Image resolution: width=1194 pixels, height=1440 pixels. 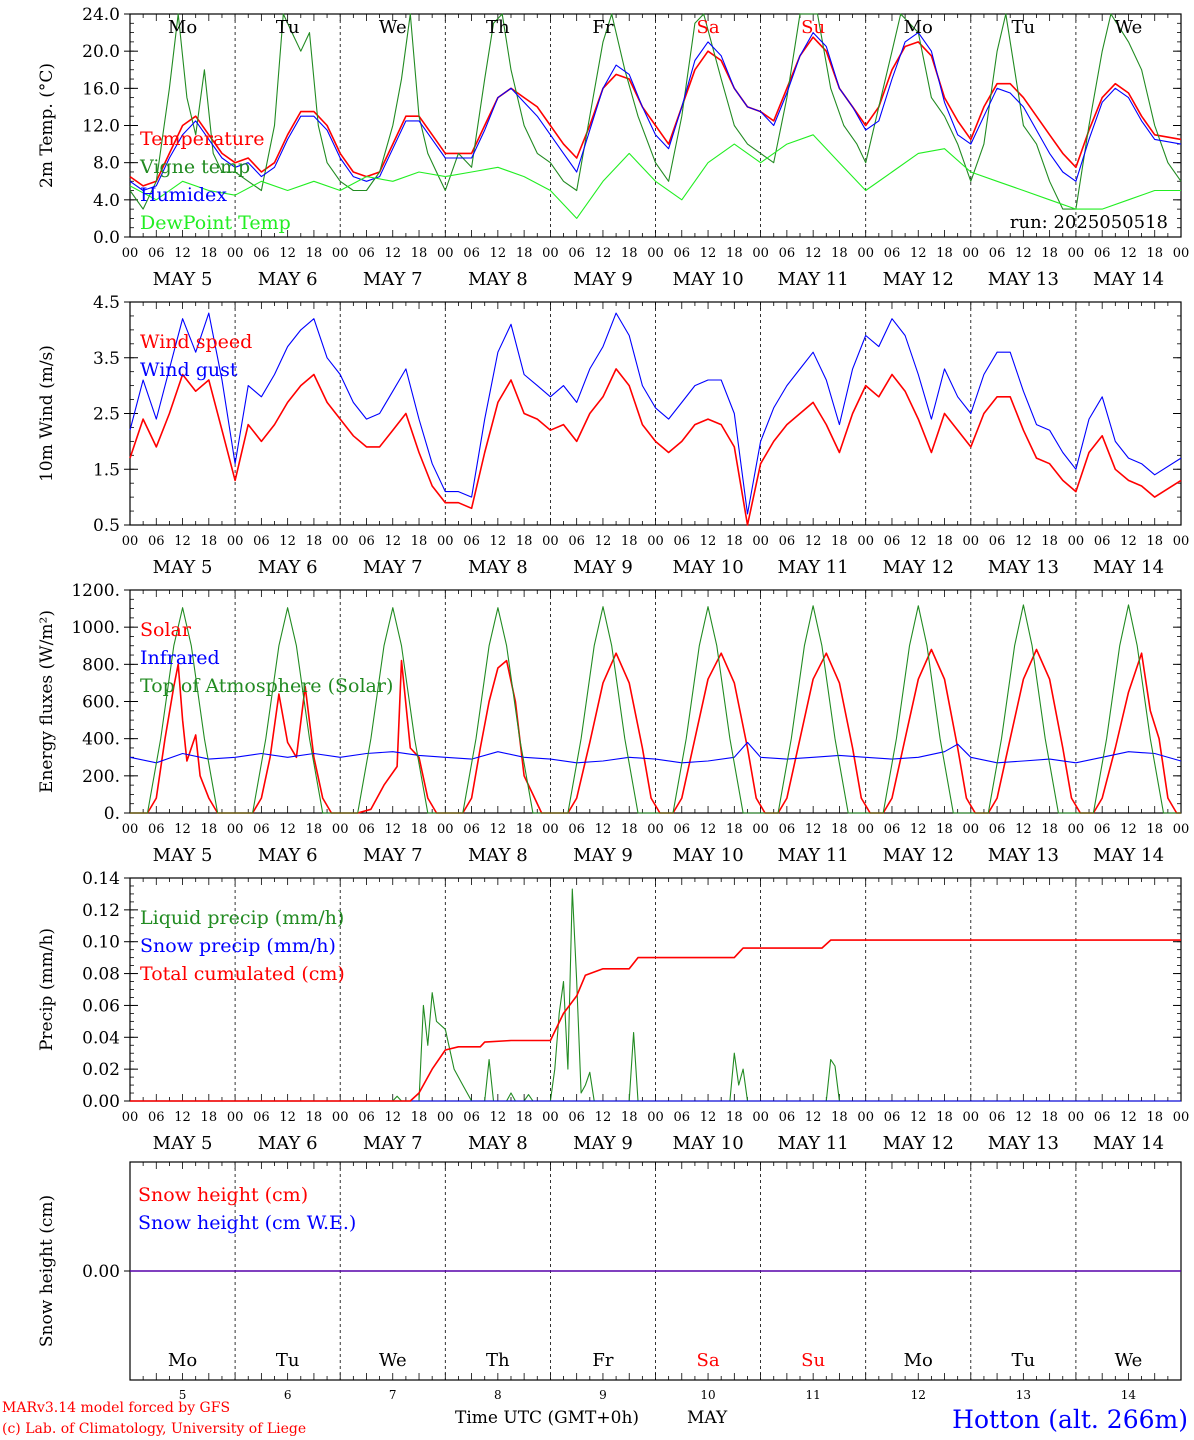 What do you see at coordinates (813, 279) in the screenshot?
I see `date-label: MAY 11` at bounding box center [813, 279].